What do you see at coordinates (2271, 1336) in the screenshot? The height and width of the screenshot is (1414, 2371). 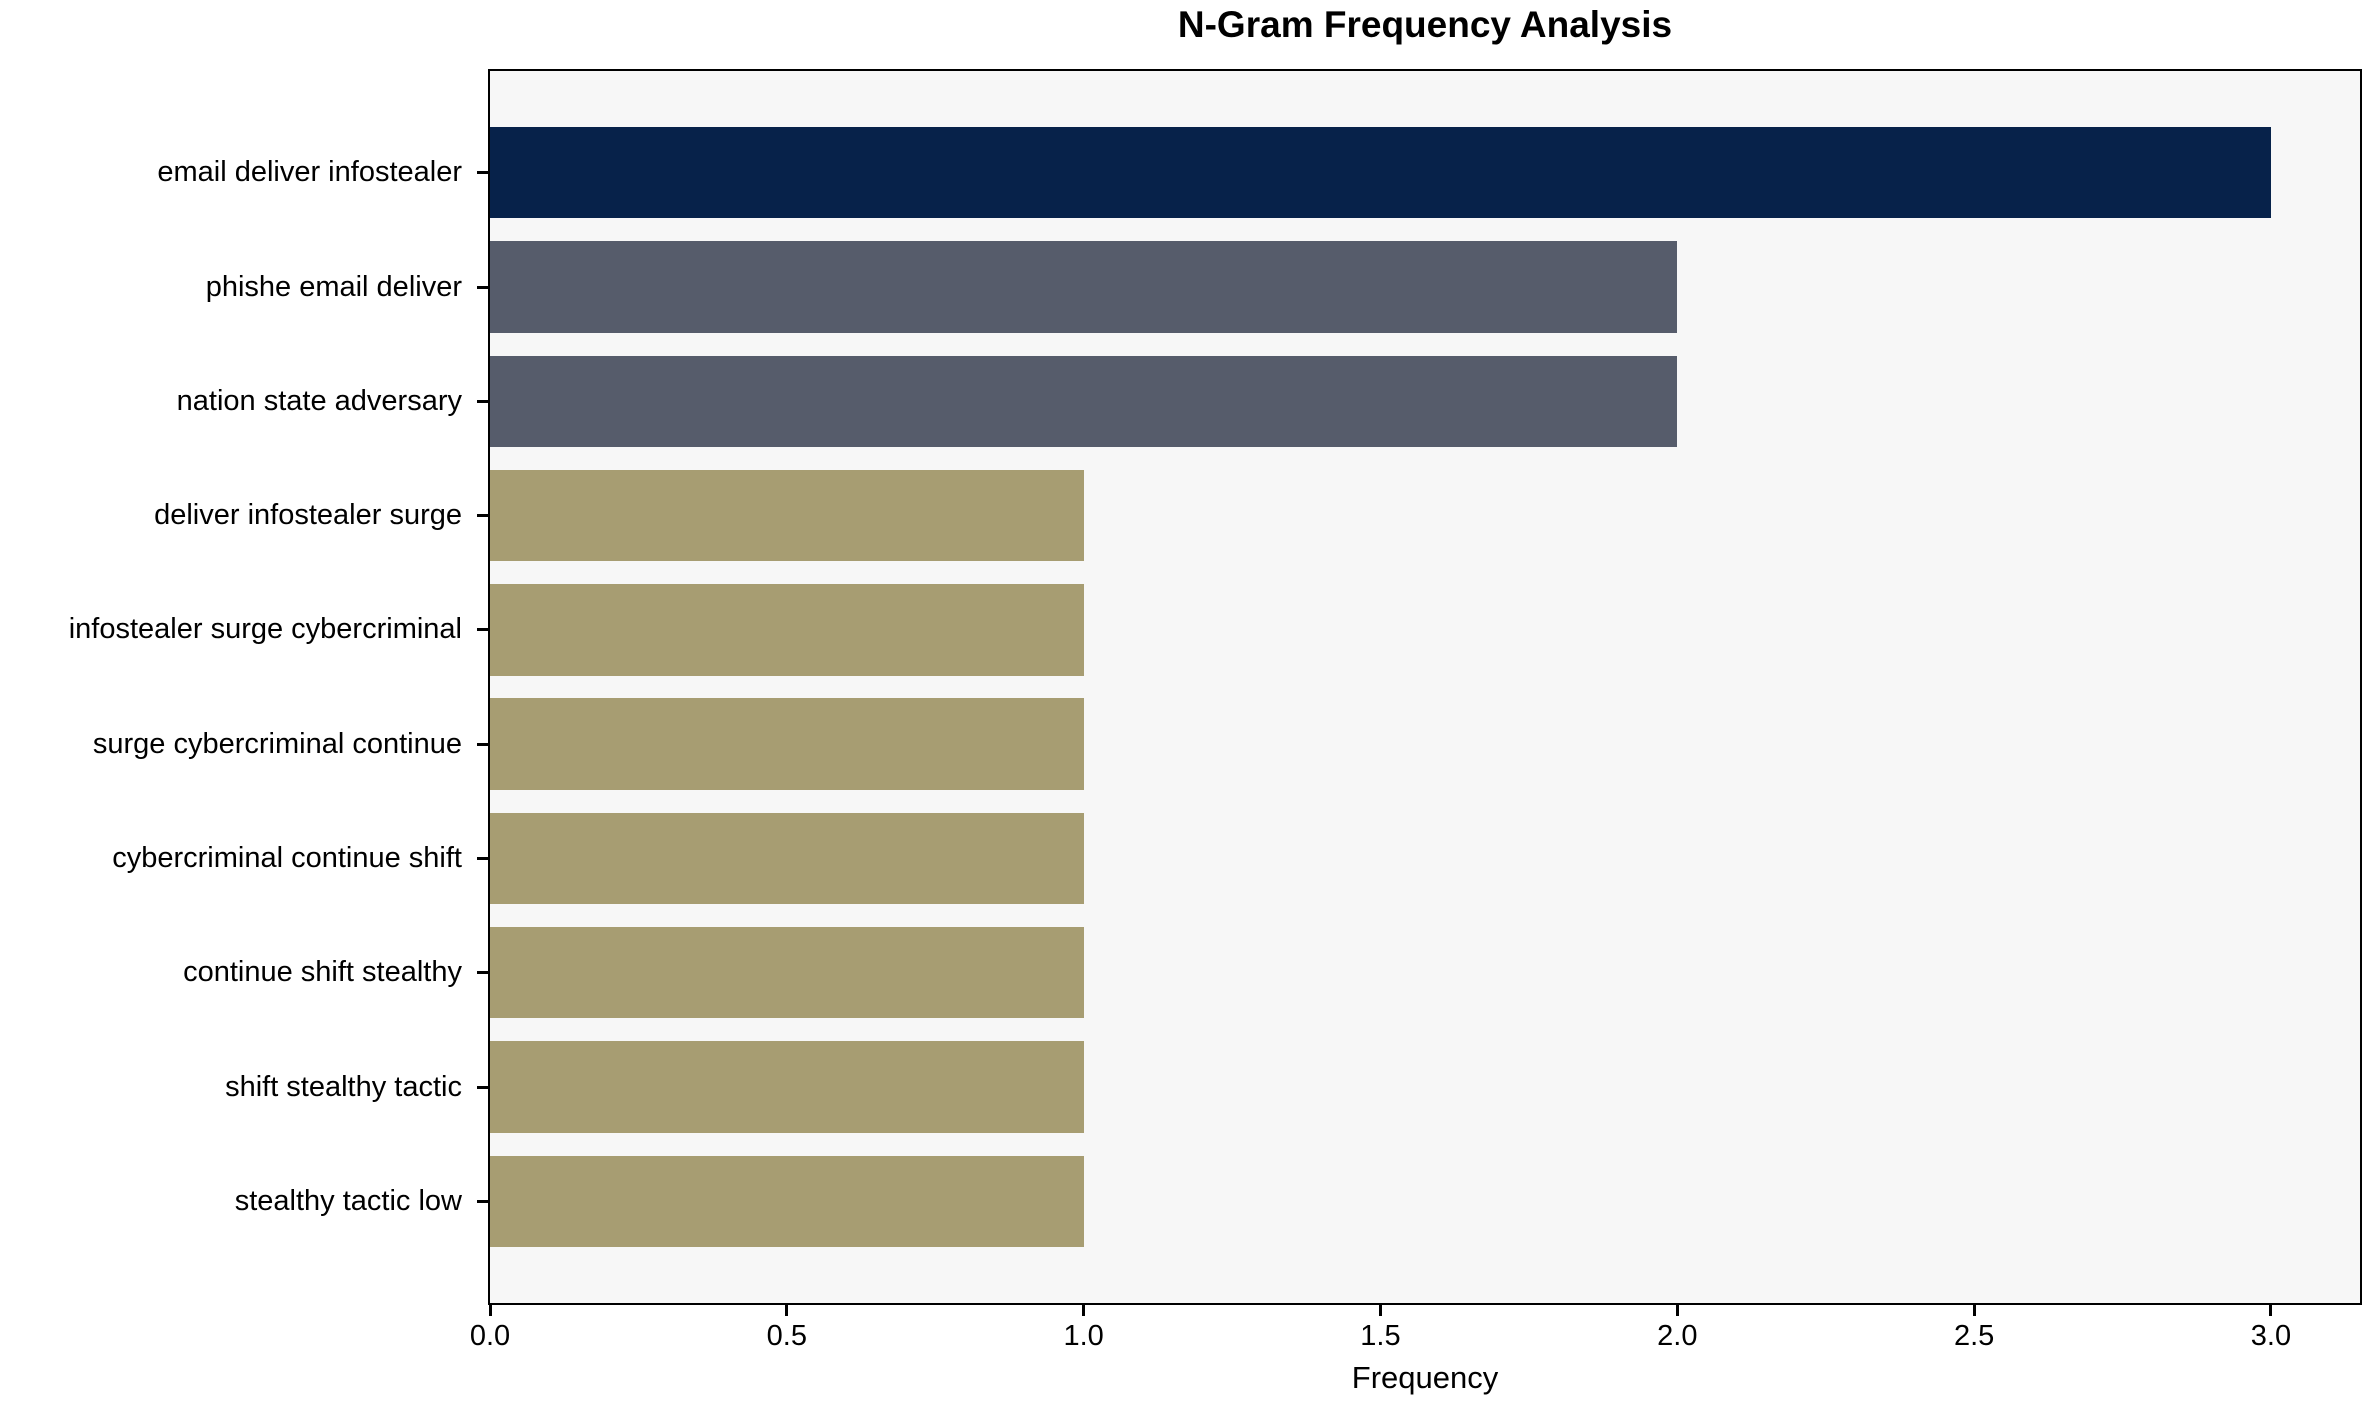 I see `x-tick-label: 3.0` at bounding box center [2271, 1336].